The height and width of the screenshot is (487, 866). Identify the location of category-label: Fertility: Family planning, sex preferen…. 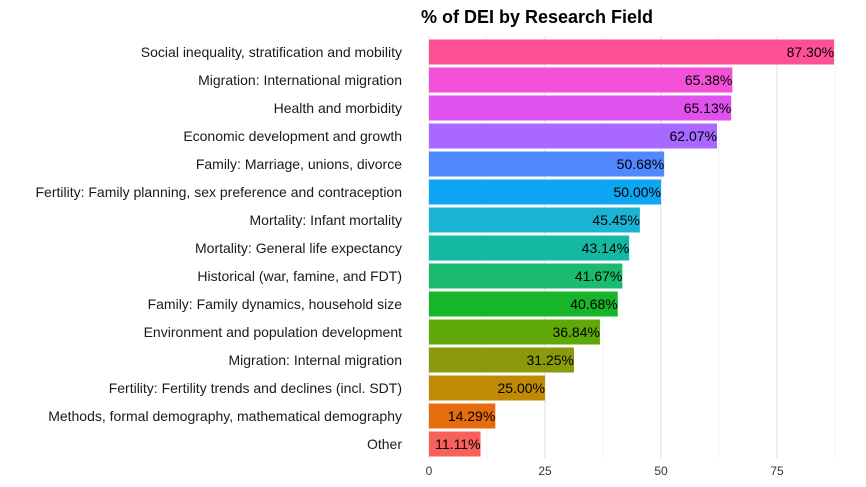
(218, 192).